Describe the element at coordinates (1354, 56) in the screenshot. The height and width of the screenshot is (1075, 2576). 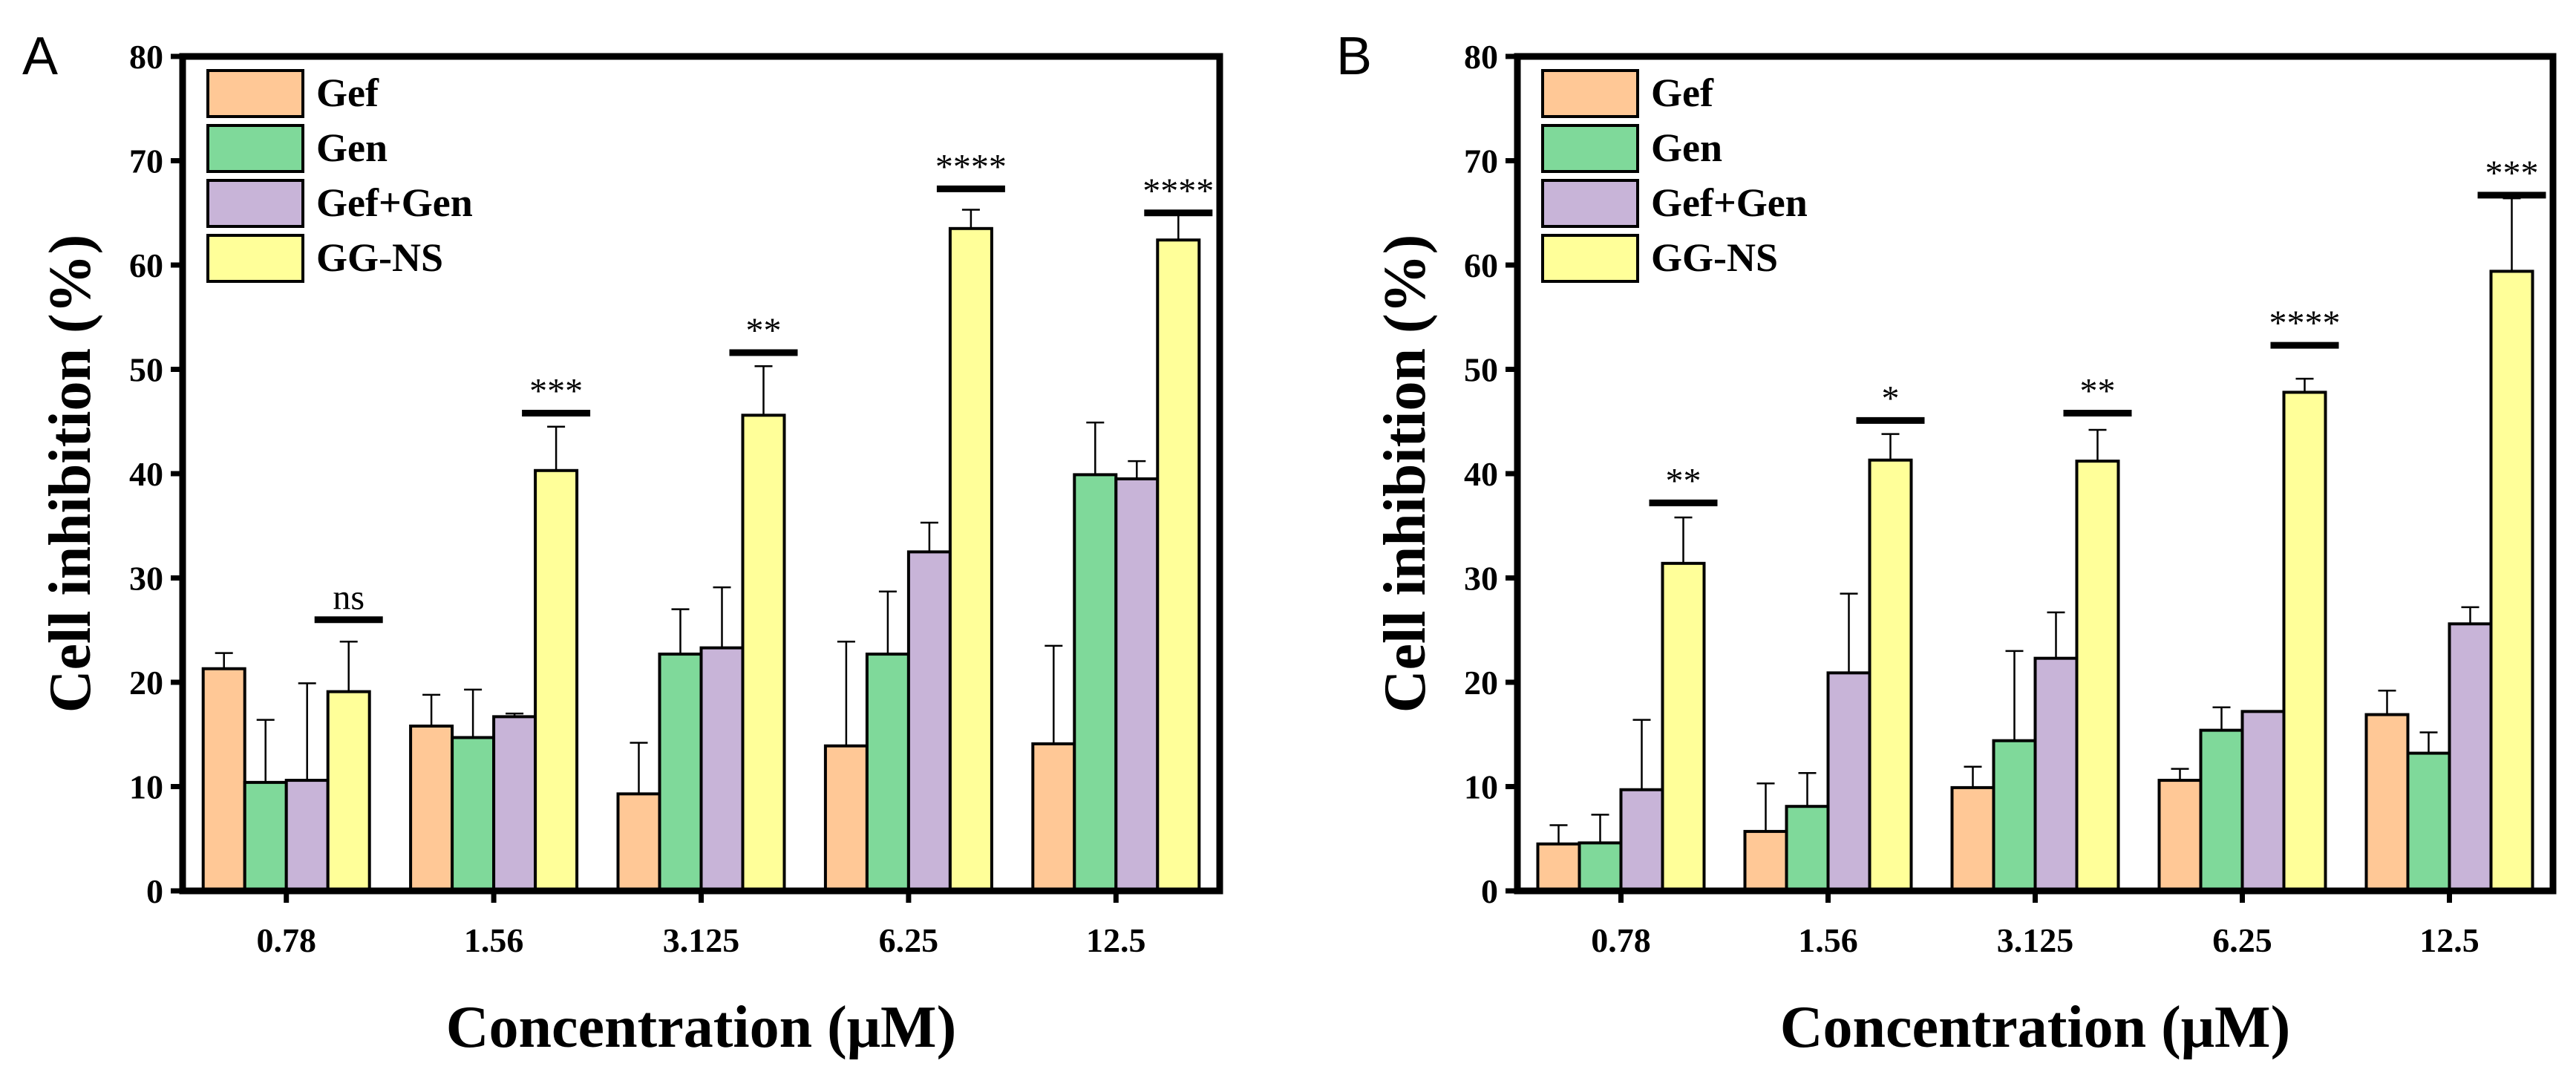
I see `panel-label: B` at that location.